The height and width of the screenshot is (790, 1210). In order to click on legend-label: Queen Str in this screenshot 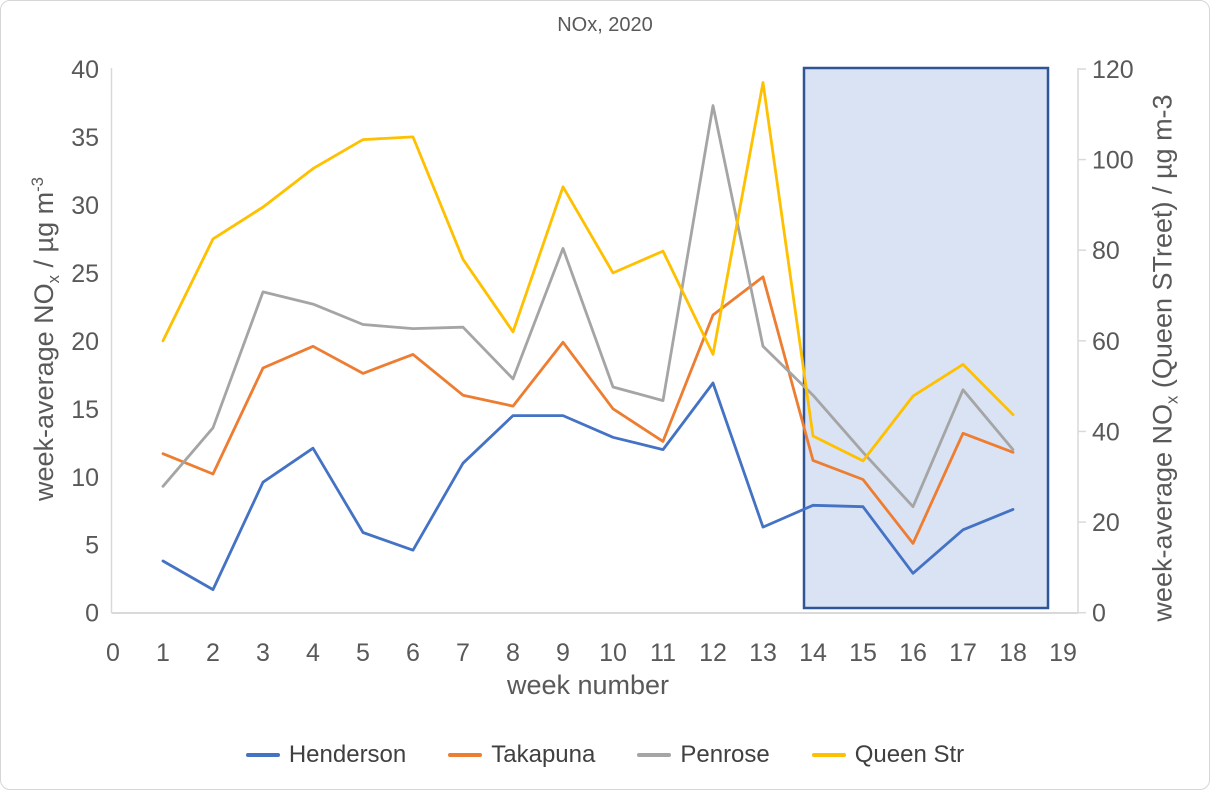, I will do `click(909, 754)`.